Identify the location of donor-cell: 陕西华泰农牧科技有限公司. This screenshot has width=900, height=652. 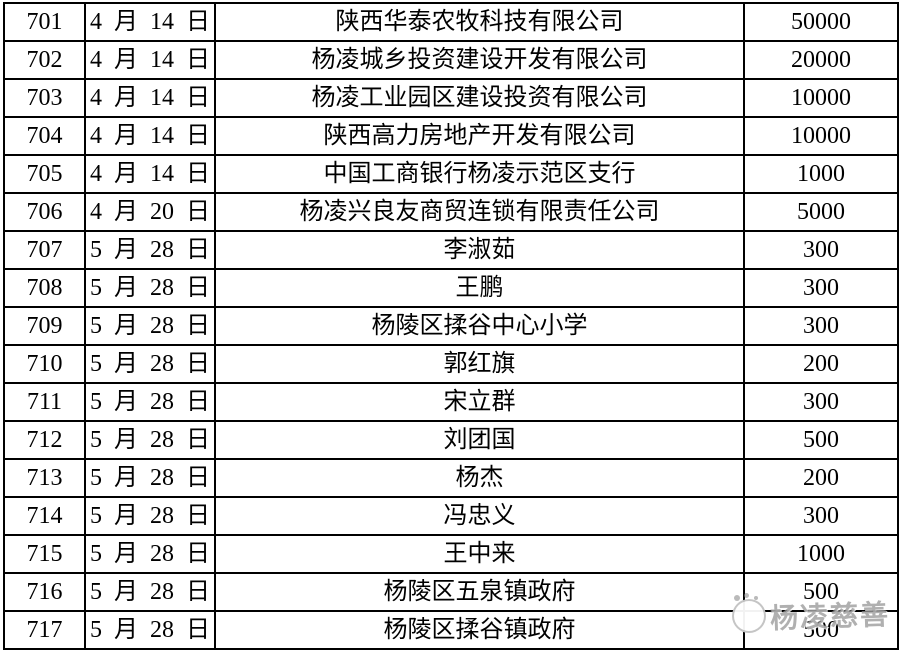
(479, 22).